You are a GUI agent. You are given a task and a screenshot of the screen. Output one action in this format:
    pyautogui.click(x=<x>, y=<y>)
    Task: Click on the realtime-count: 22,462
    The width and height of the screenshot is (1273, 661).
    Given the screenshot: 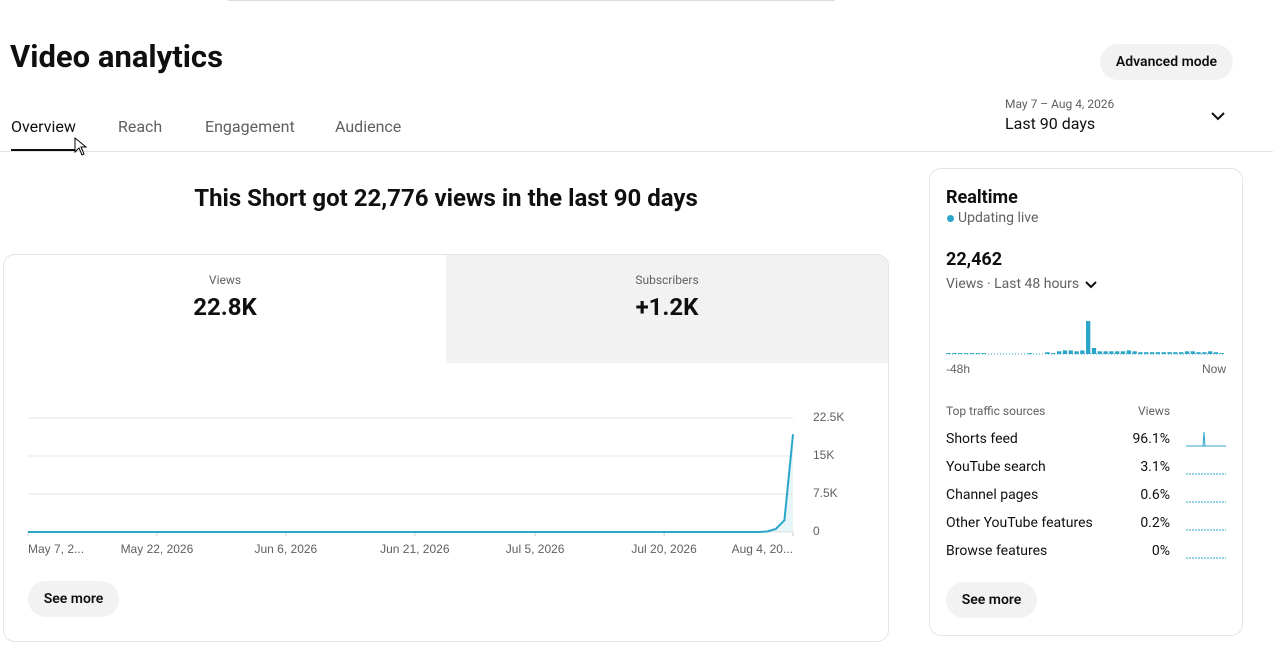 What is the action you would take?
    pyautogui.click(x=974, y=259)
    